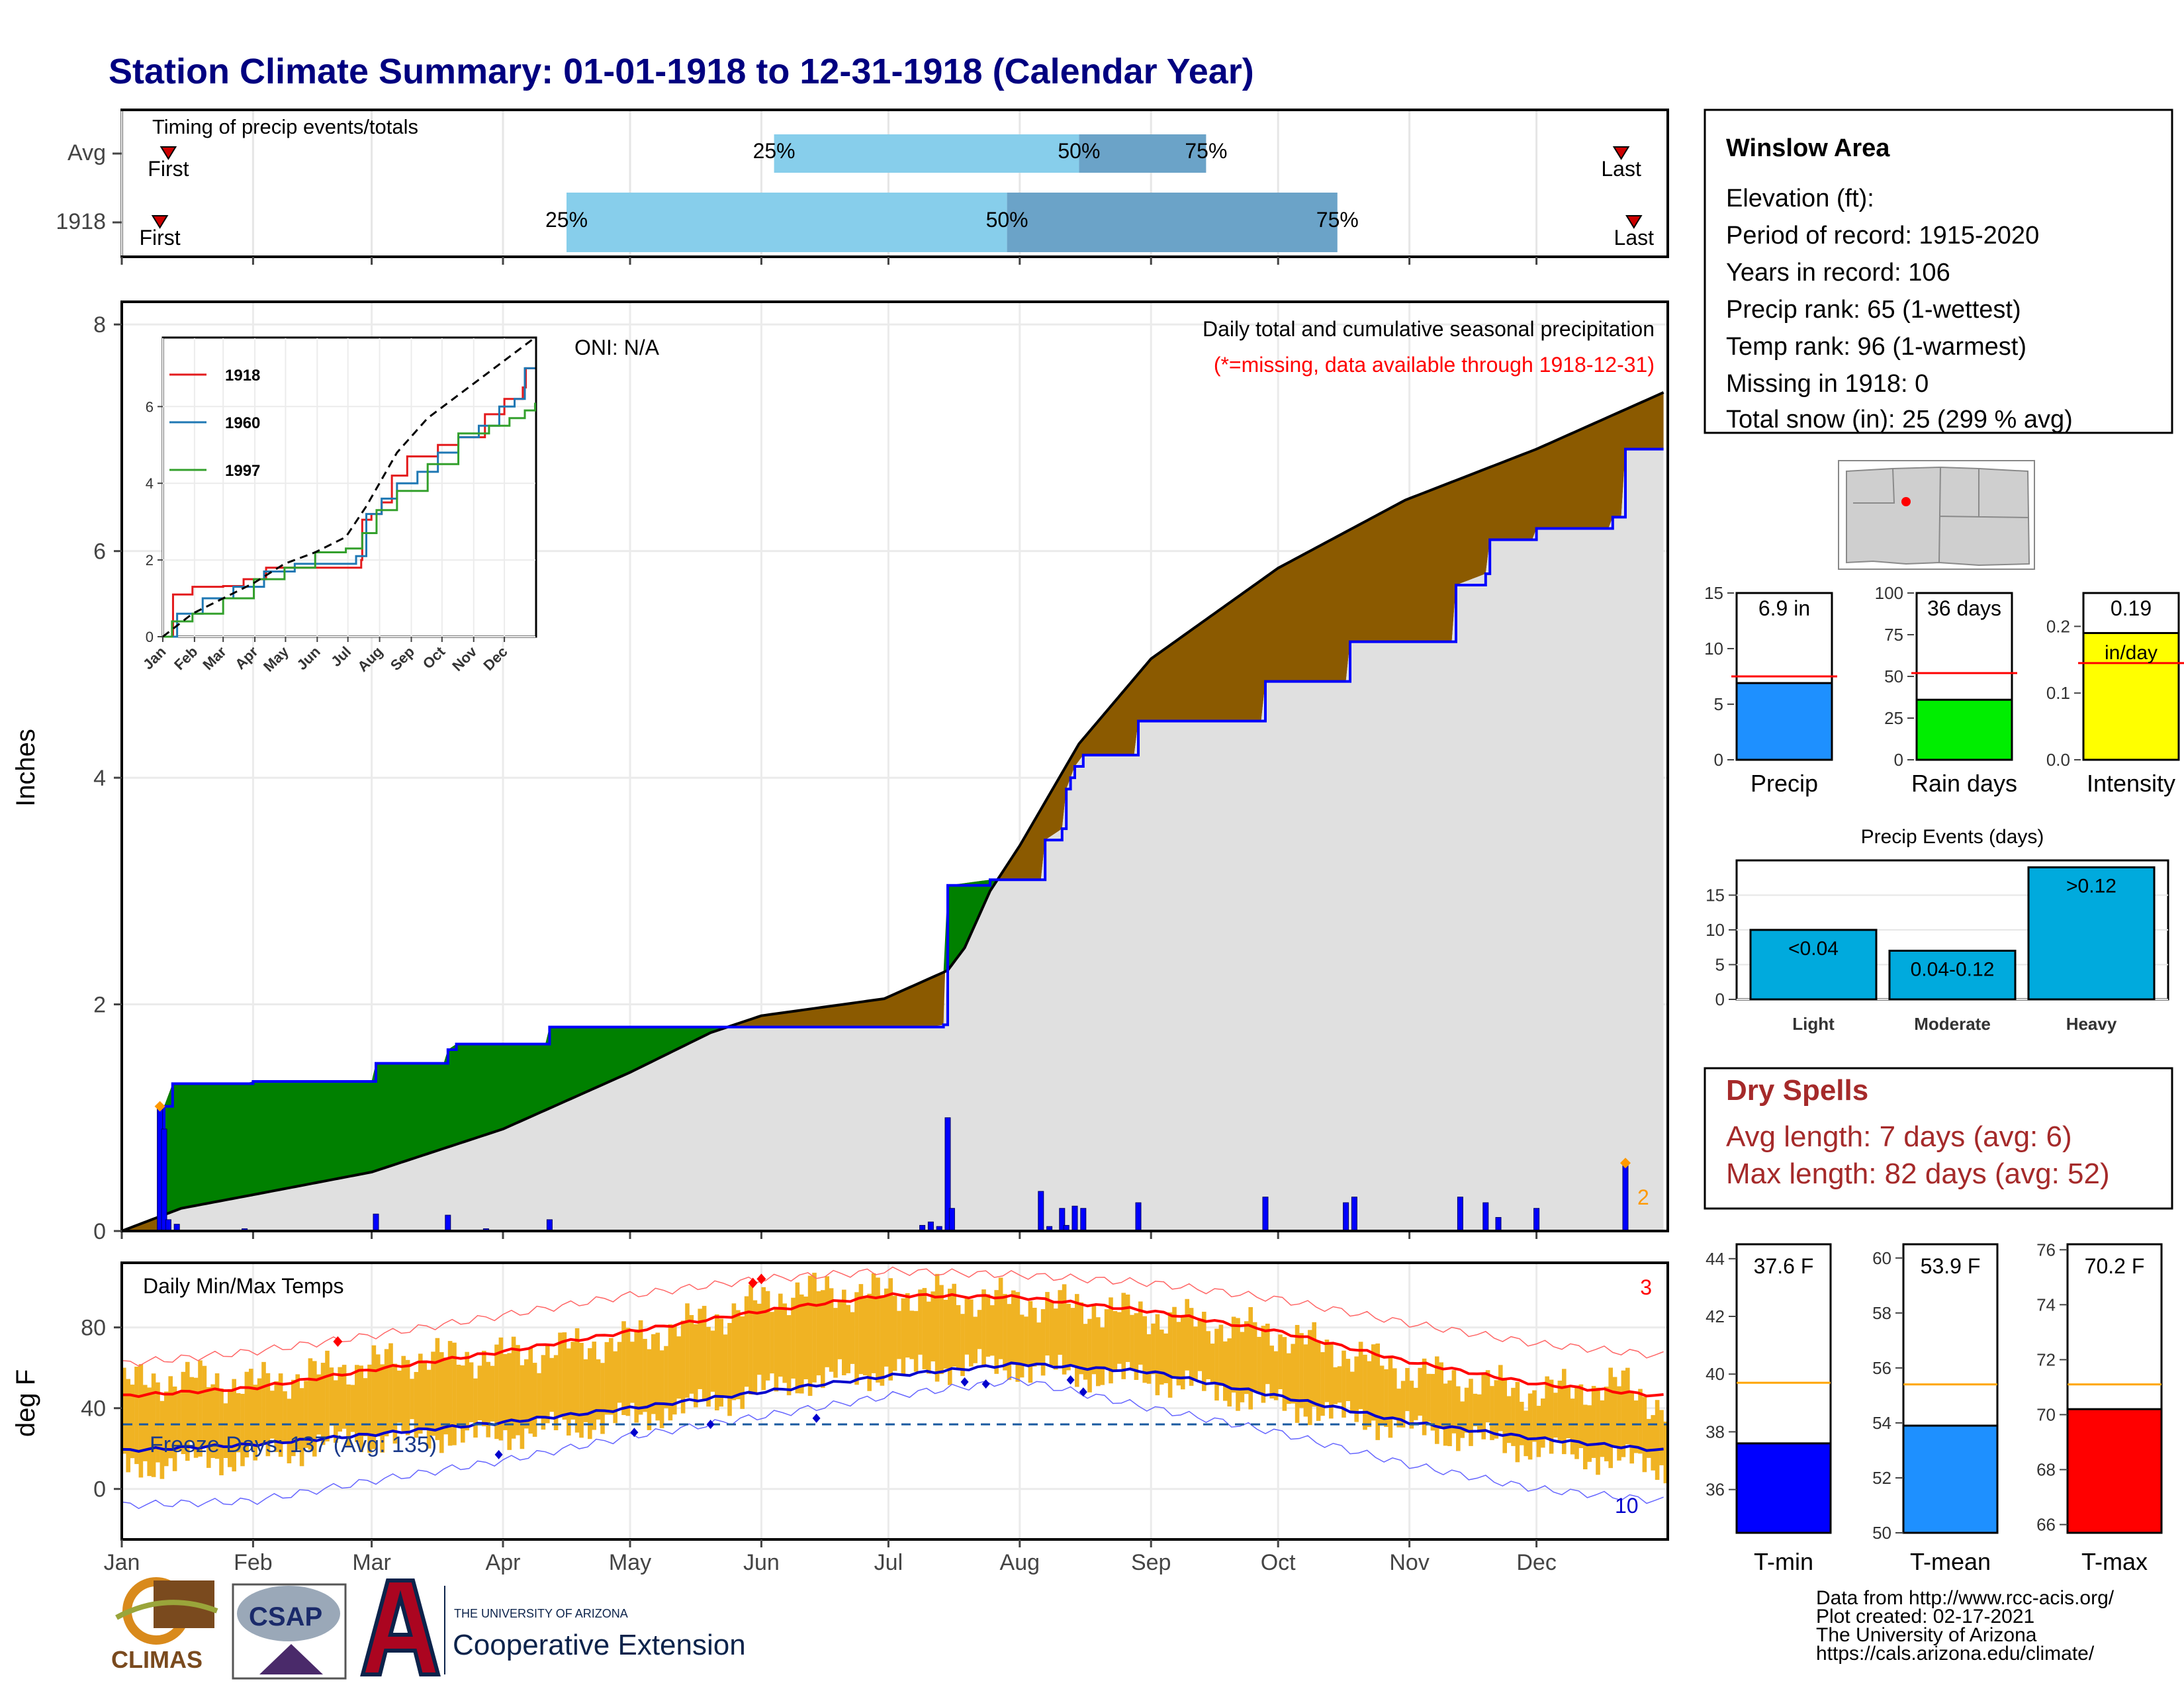 The height and width of the screenshot is (1691, 2184). Describe the element at coordinates (1894, 676) in the screenshot. I see `summary-y-tick-label: 50` at that location.